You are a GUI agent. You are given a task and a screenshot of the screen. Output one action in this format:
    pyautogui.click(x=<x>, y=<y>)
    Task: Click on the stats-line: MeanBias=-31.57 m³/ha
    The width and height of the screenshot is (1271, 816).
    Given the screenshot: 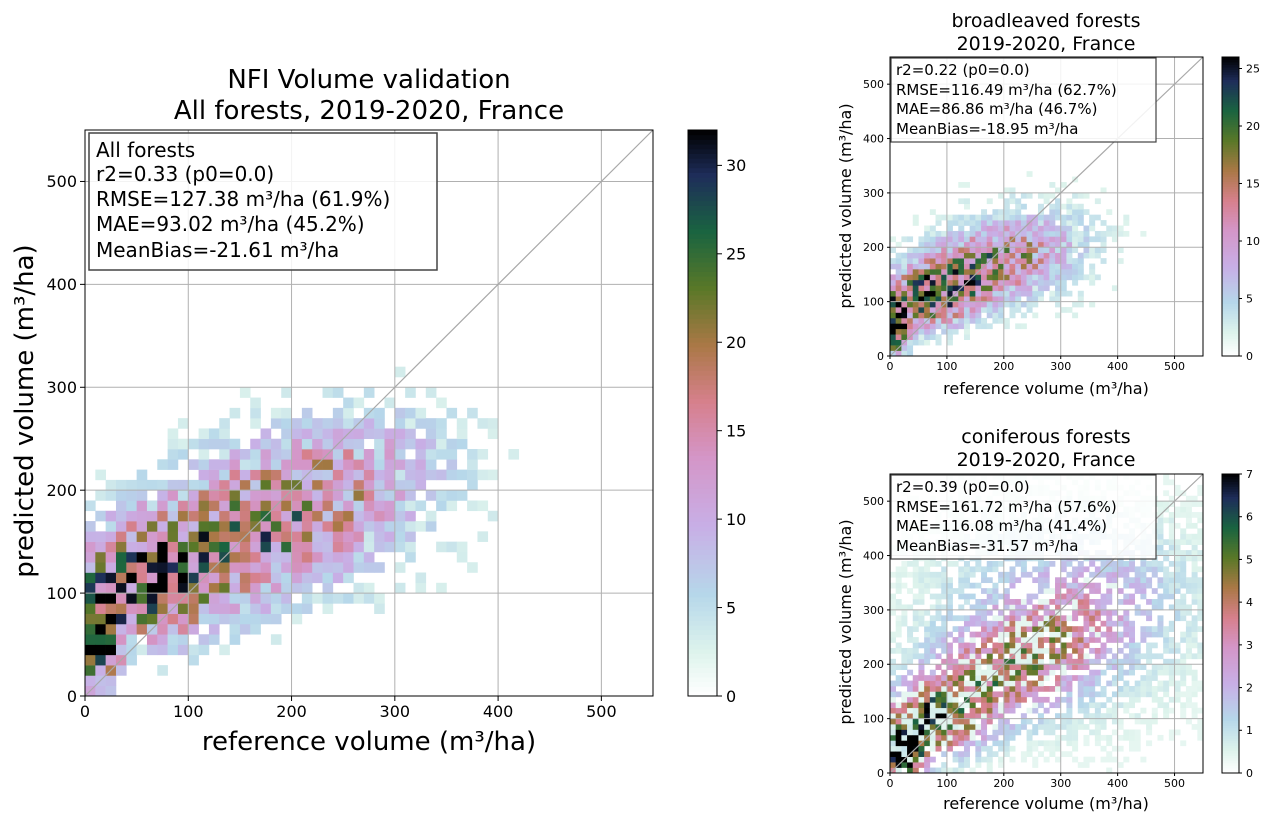 What is the action you would take?
    pyautogui.click(x=987, y=546)
    